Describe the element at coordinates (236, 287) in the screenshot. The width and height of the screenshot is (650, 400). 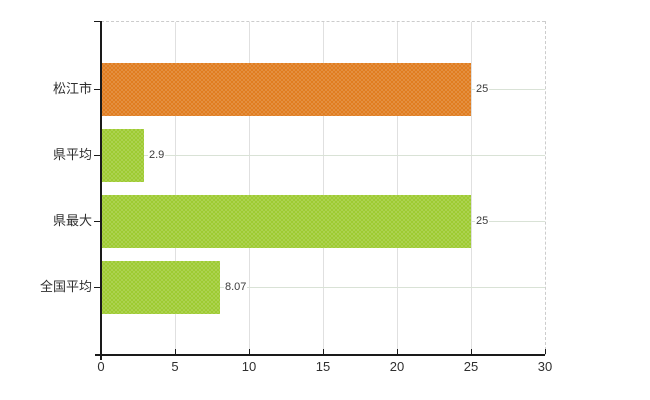
I see `bar-value-label: 8.07` at that location.